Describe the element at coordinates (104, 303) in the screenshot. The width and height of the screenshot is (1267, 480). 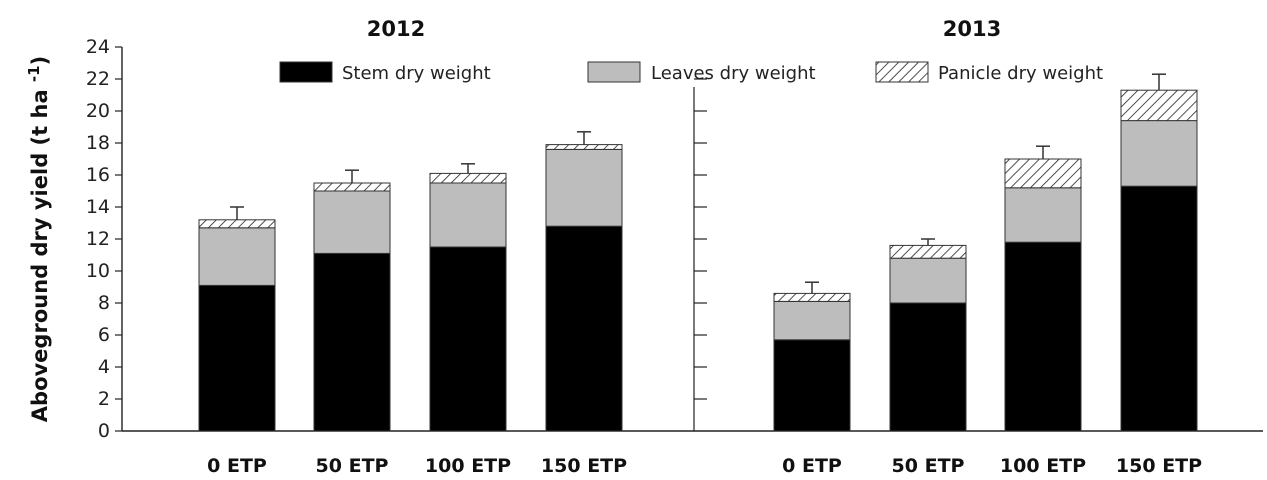
I see `y-tick-label: 8` at that location.